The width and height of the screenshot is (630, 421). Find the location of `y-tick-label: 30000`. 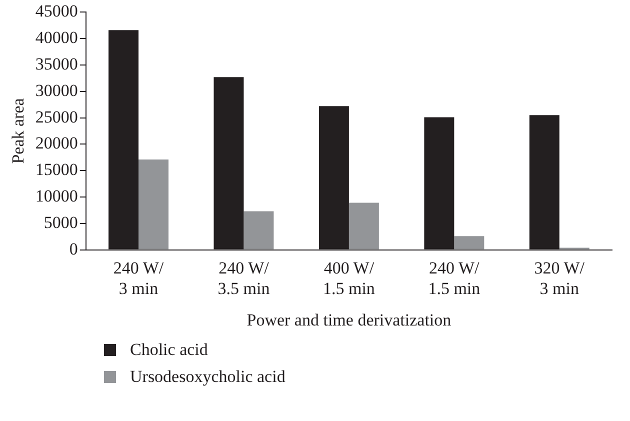

y-tick-label: 30000 is located at coordinates (56, 90).